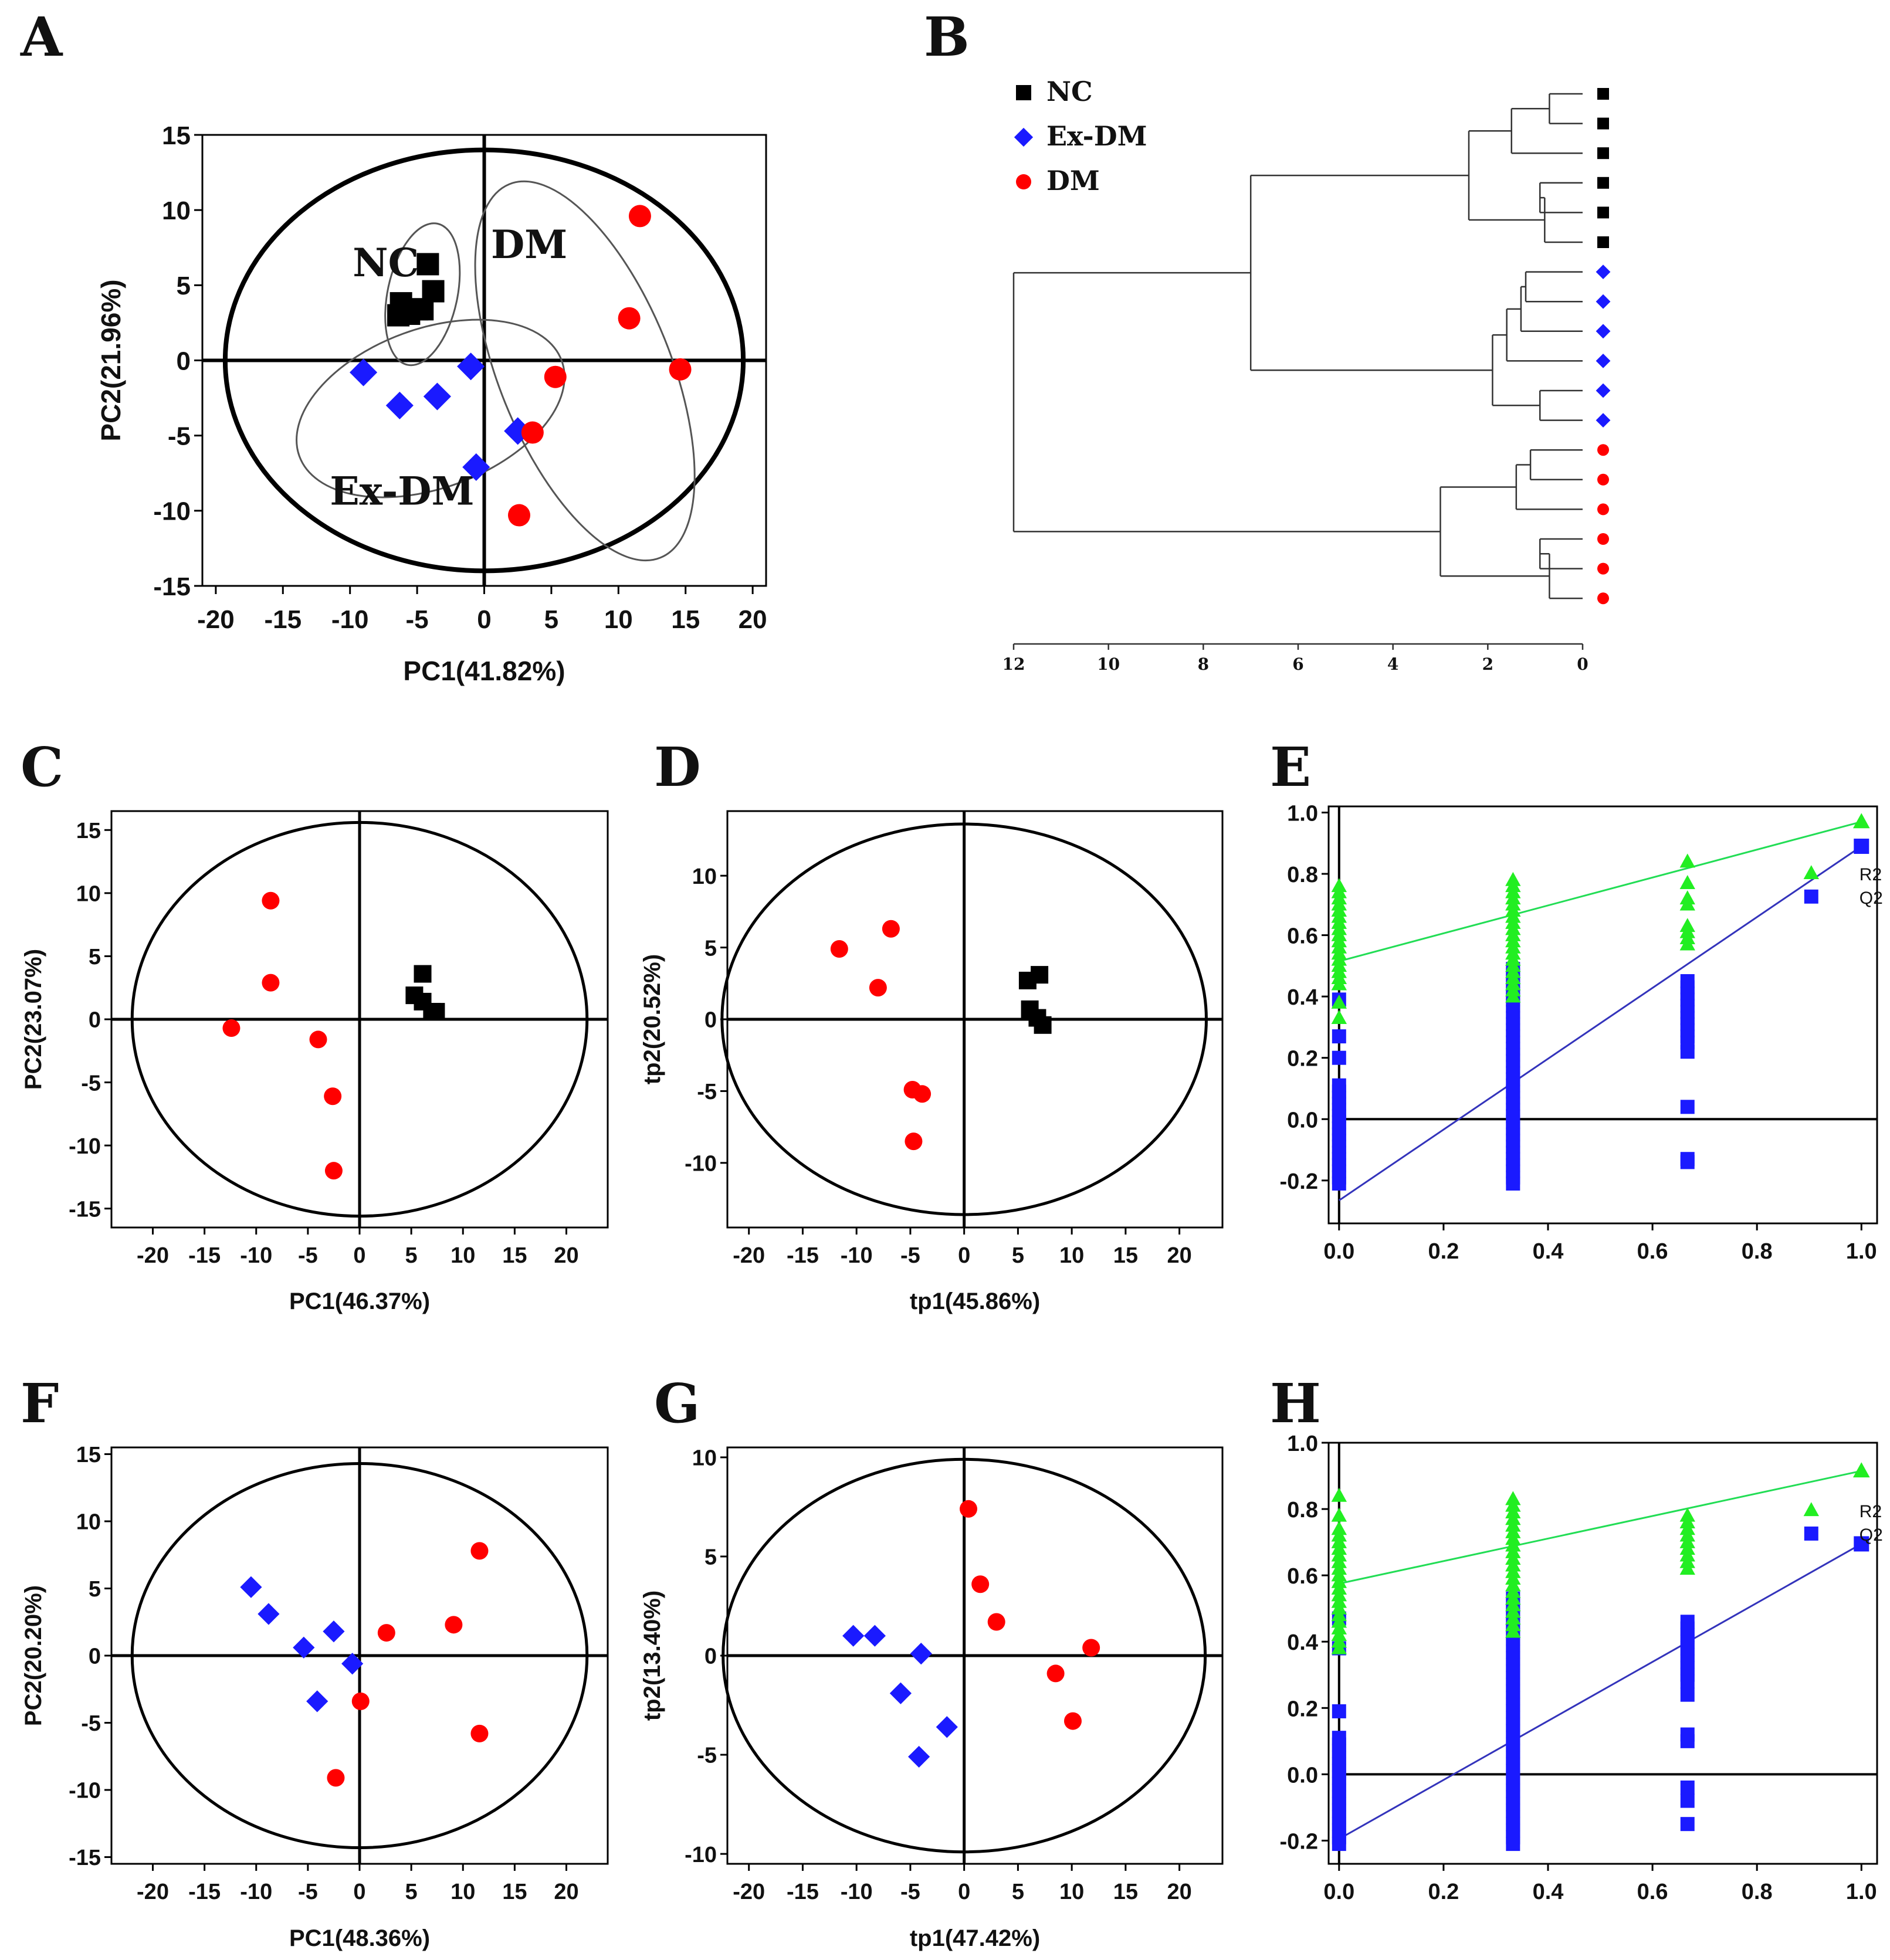  What do you see at coordinates (677, 1403) in the screenshot?
I see `panel-label-g: G` at bounding box center [677, 1403].